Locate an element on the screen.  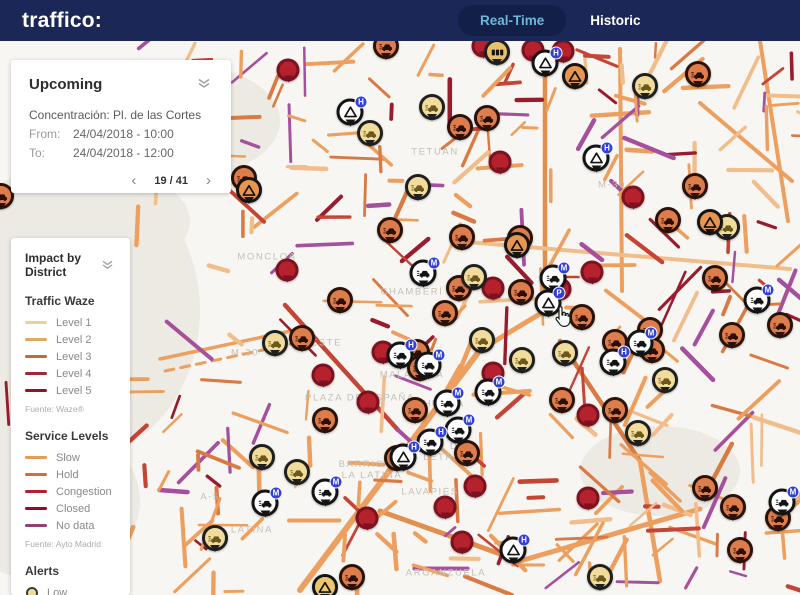
prev-event-button: ‹ is located at coordinates (134, 180).